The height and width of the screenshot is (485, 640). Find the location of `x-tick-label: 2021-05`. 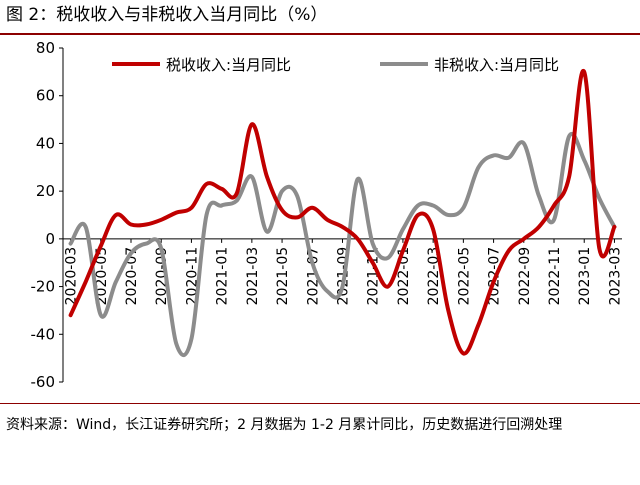

x-tick-label: 2021-05 is located at coordinates (283, 276).